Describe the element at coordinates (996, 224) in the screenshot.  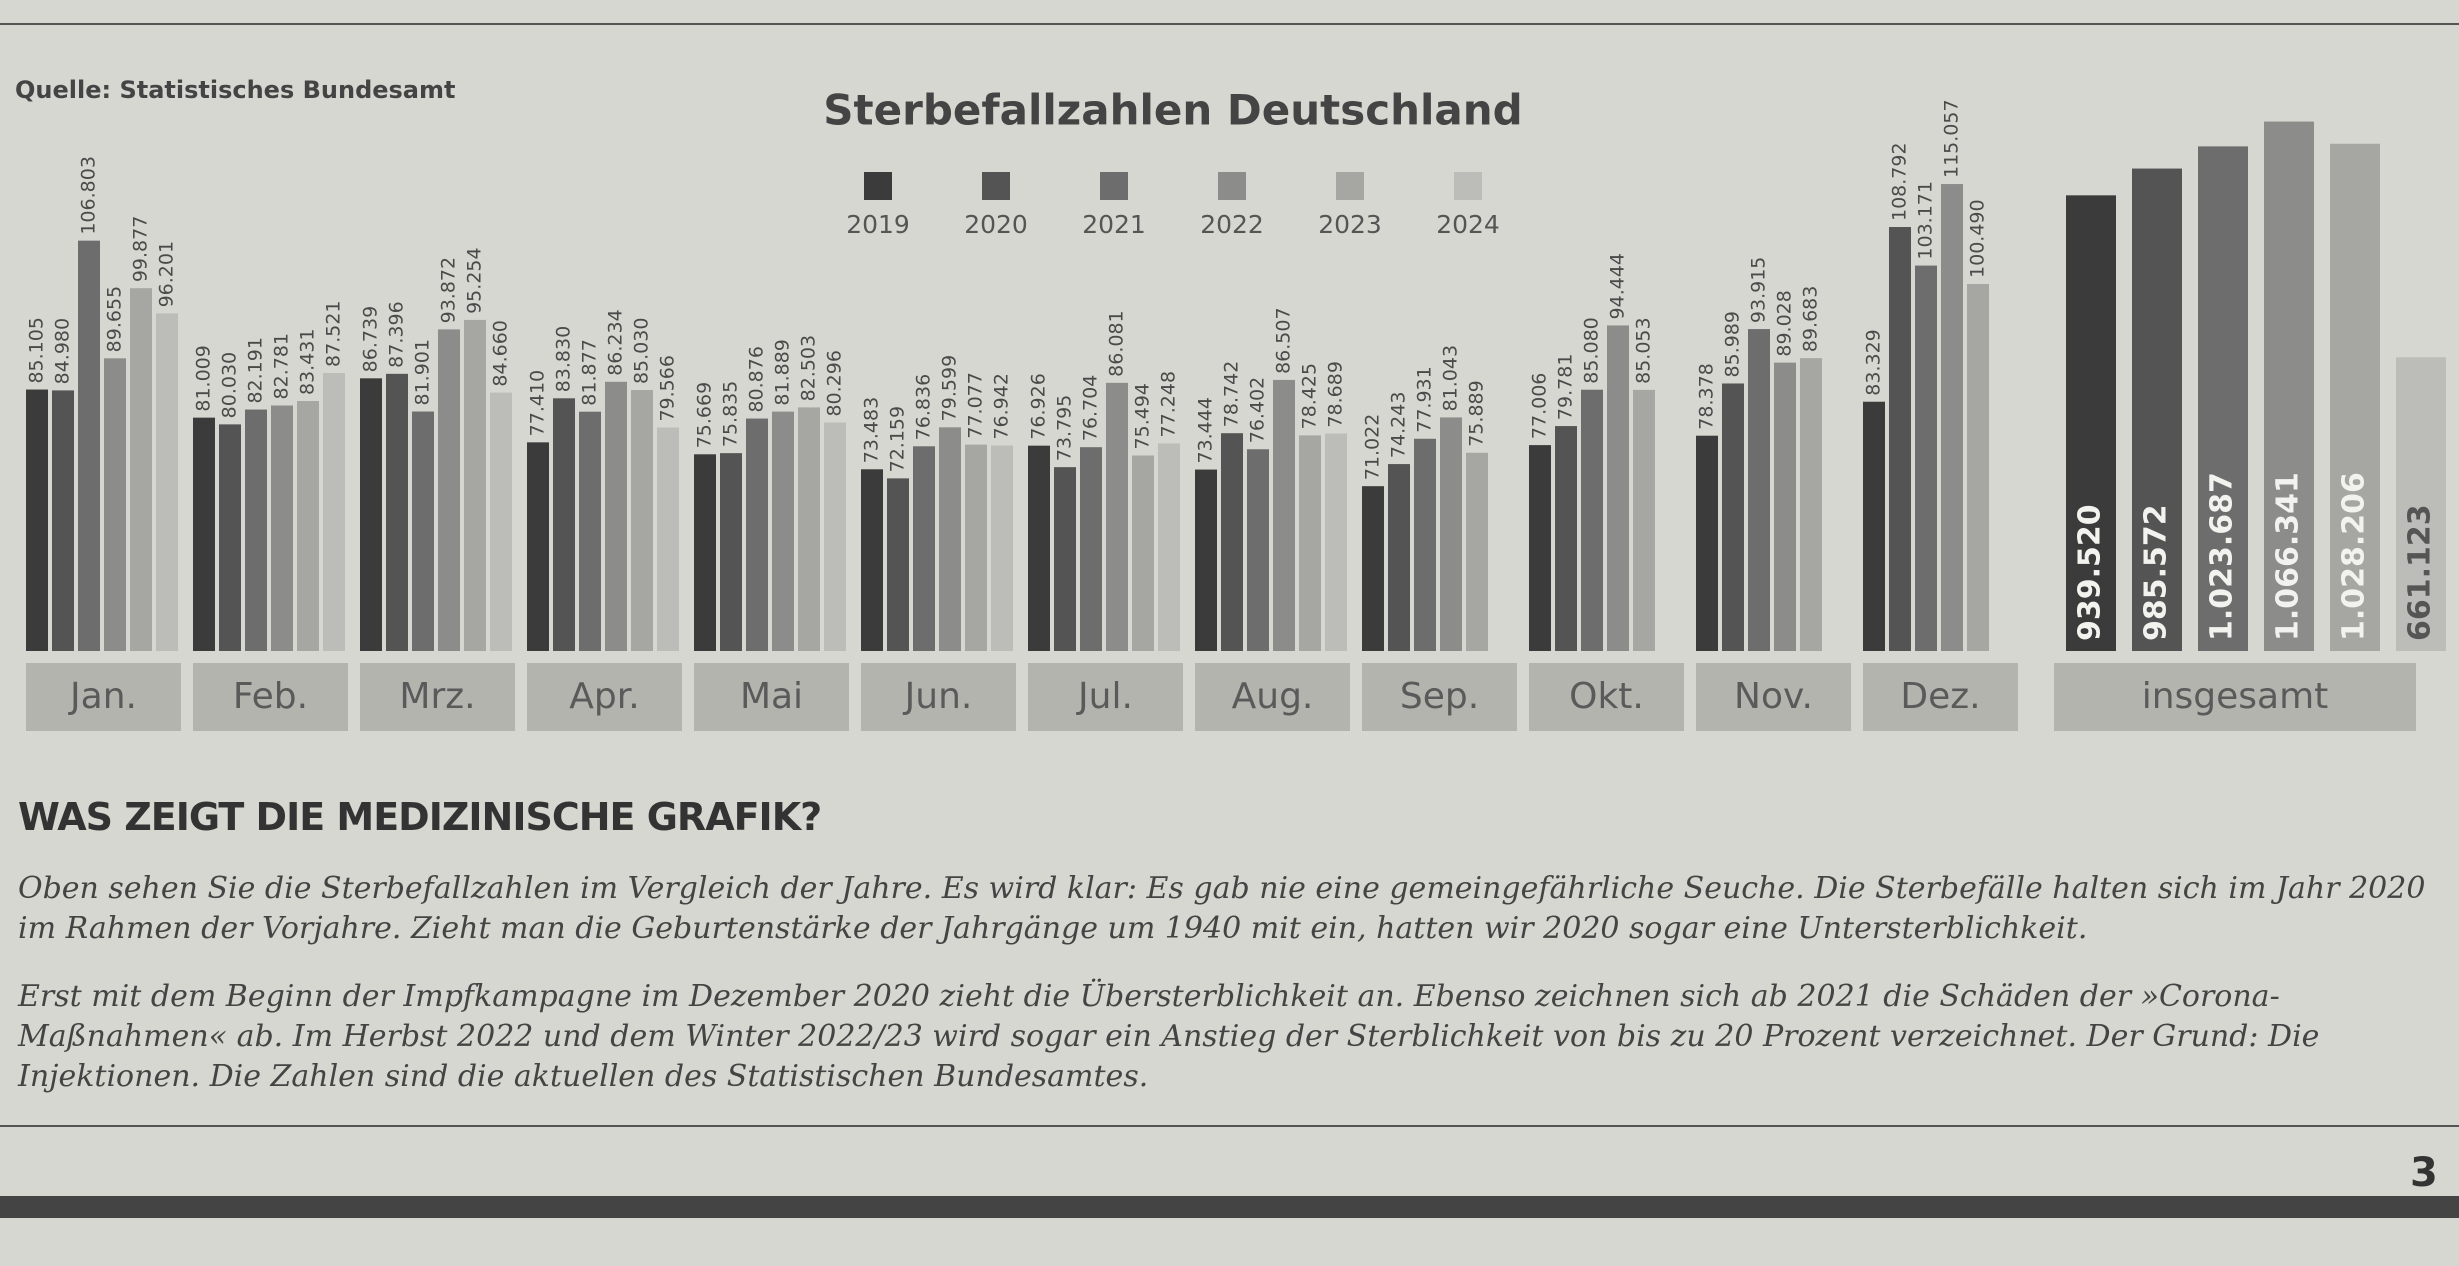
I see `legend-label: 2020` at that location.